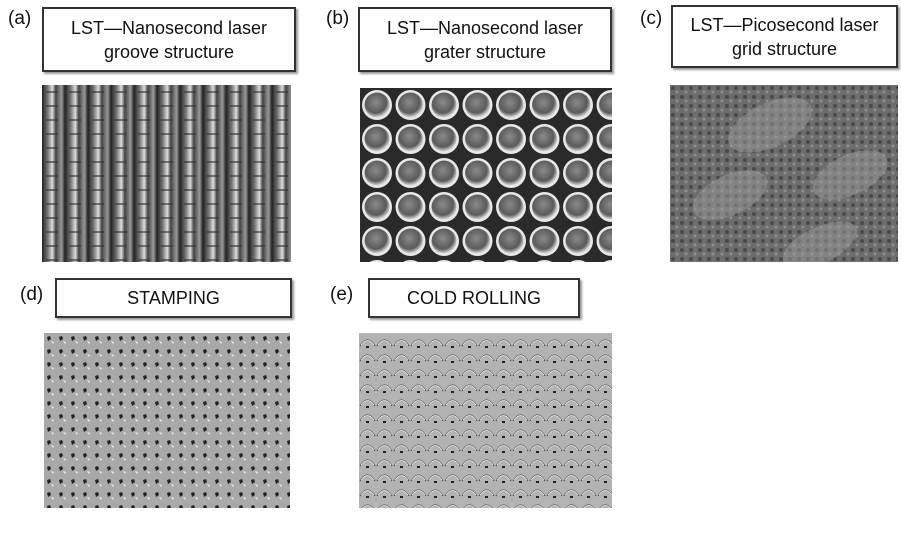  I want to click on panel-label: (a), so click(20, 18).